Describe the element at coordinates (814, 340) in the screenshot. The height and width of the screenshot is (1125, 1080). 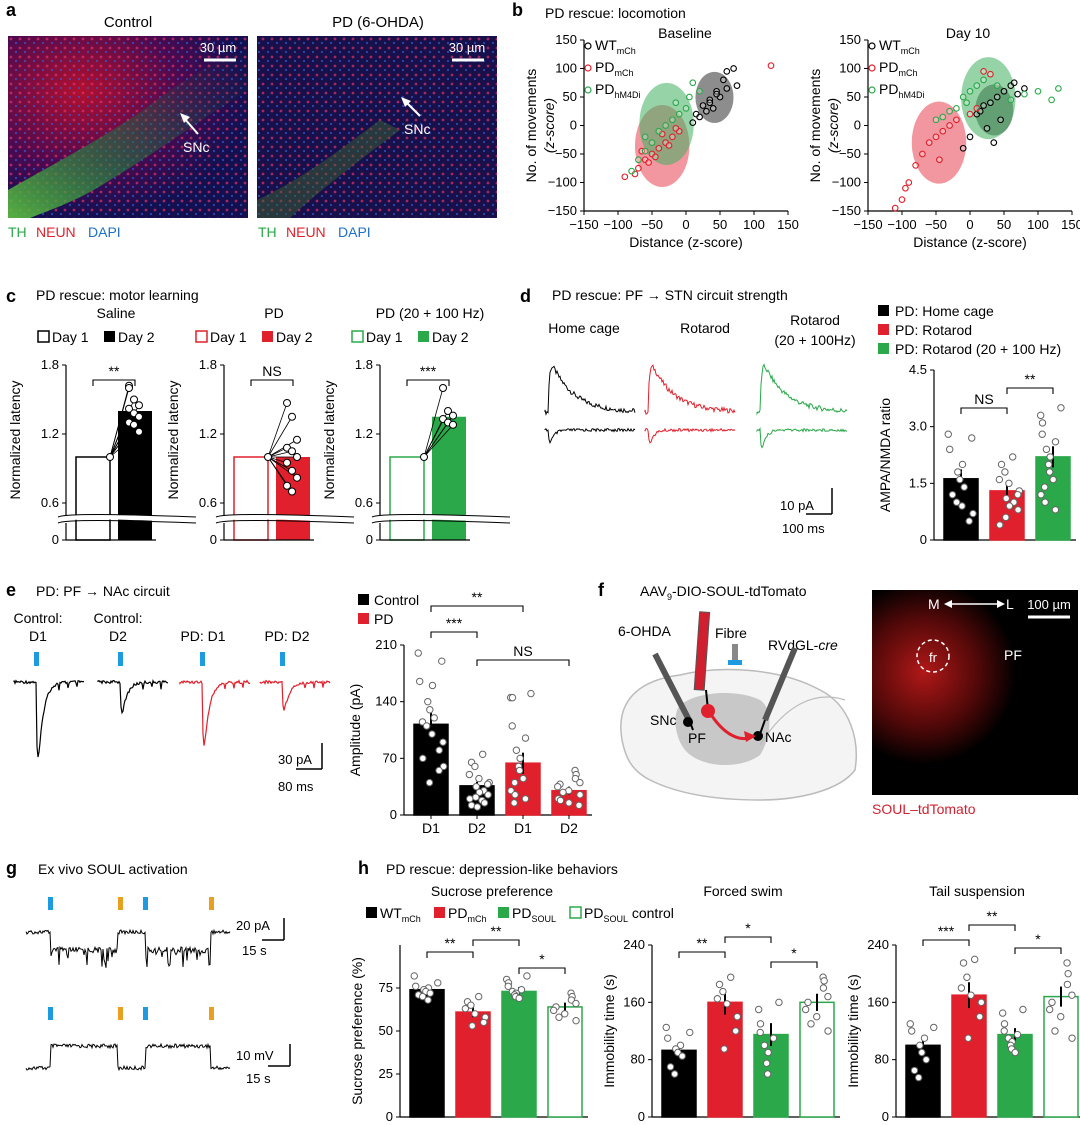
I see `d-trace-title-hz: (20 + 100Hz)` at that location.